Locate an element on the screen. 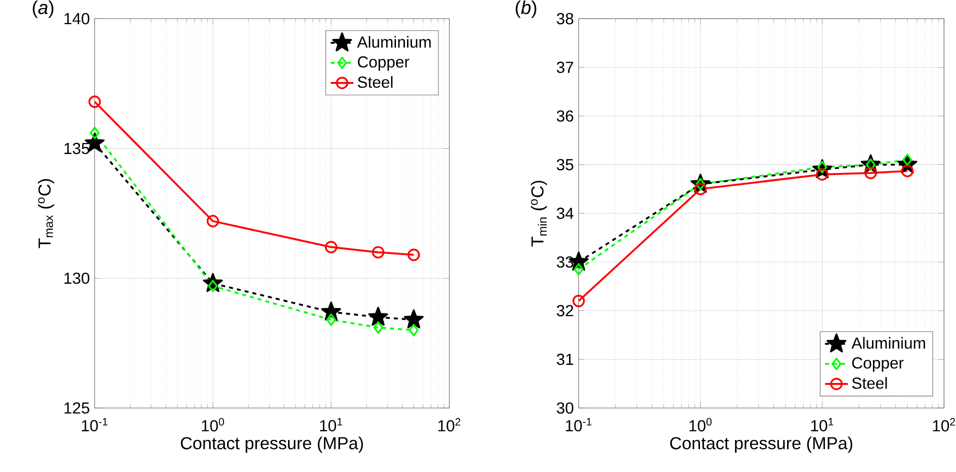 This screenshot has height=472, width=956. y-tick-label: 38 is located at coordinates (565, 18).